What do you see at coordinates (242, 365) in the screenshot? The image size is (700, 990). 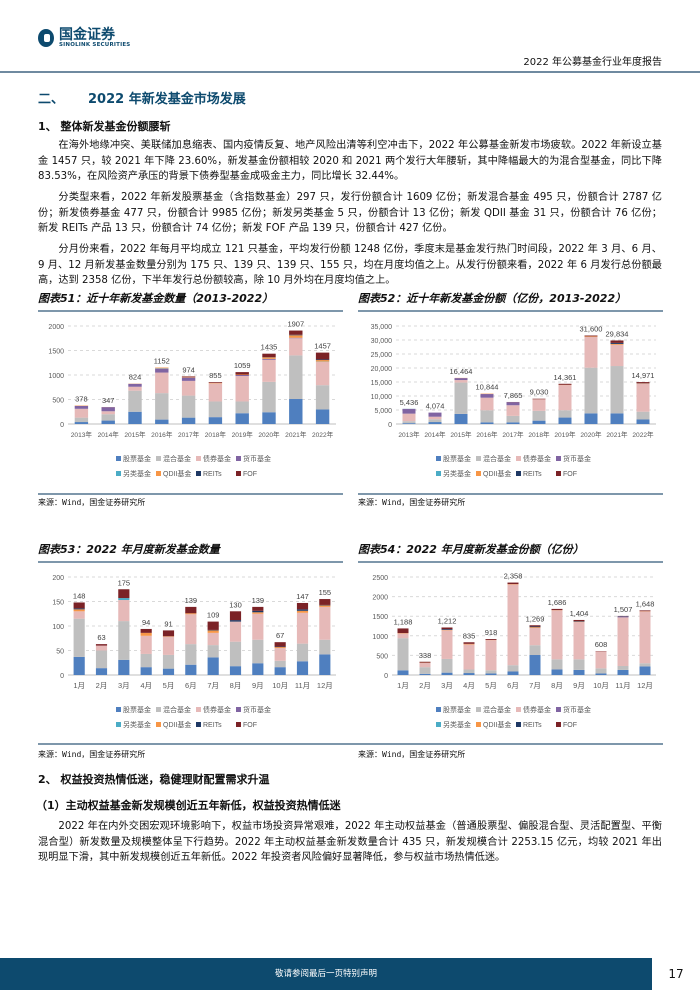 I see `data-label: 1059` at bounding box center [242, 365].